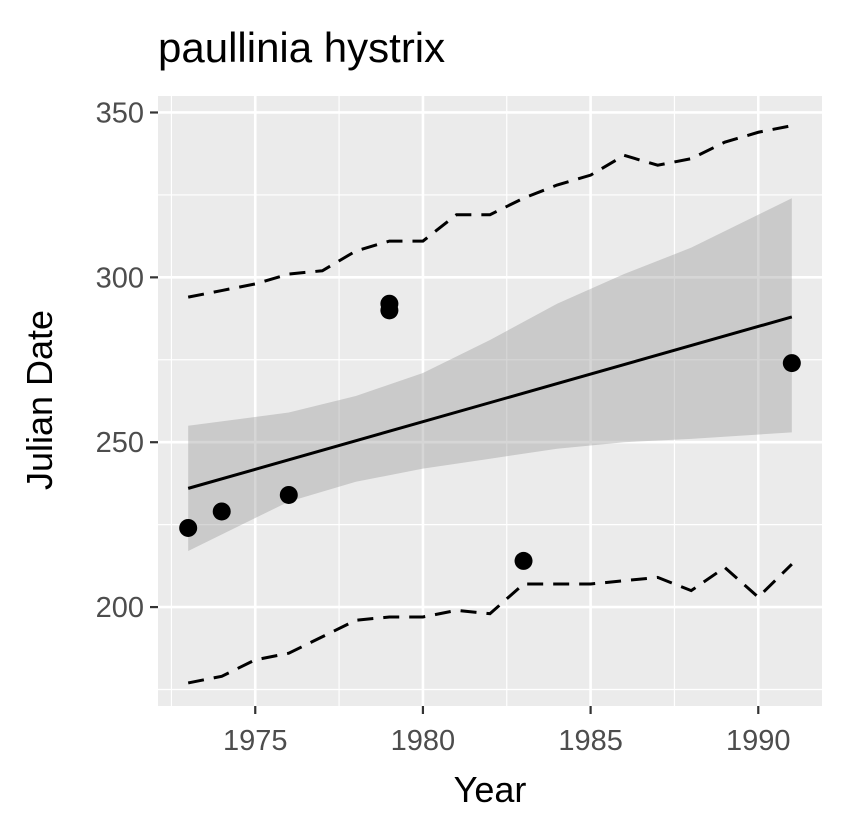 This screenshot has width=846, height=835. Describe the element at coordinates (120, 443) in the screenshot. I see `y-tick-label: 250` at that location.